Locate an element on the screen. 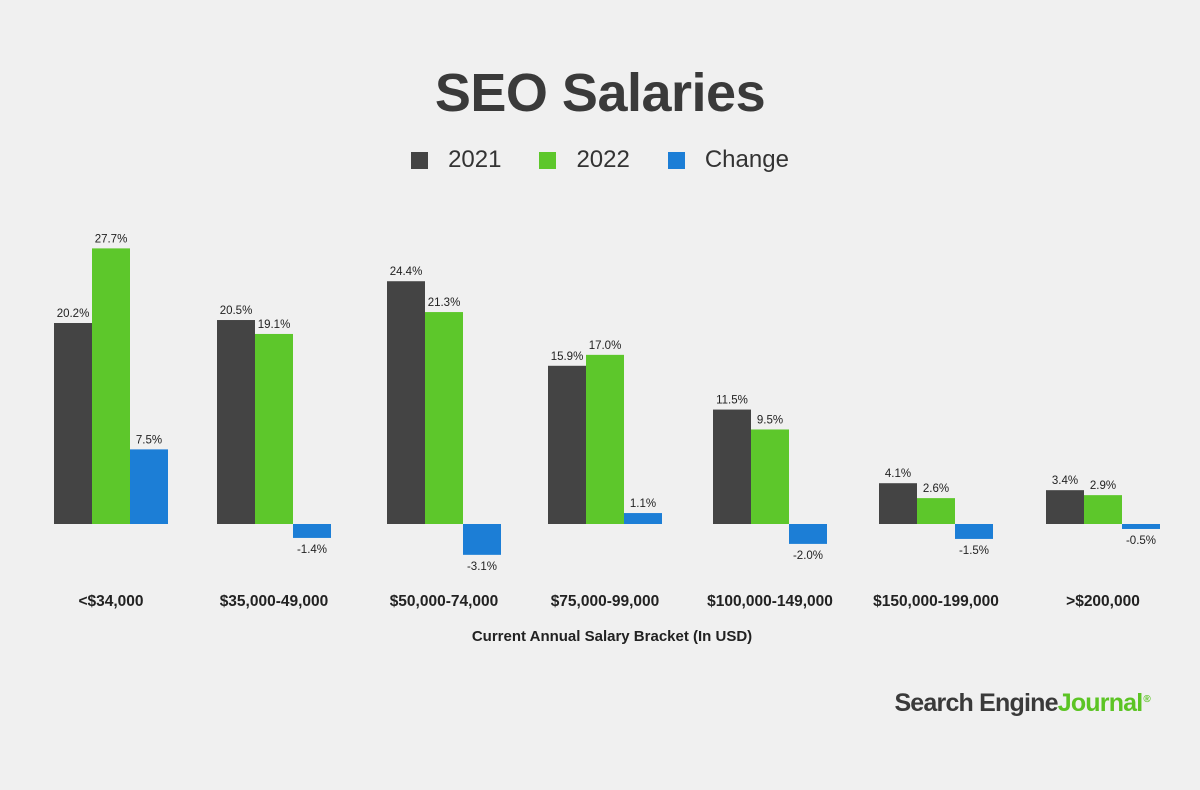  data-label-2021-4: 11.5% is located at coordinates (732, 401).